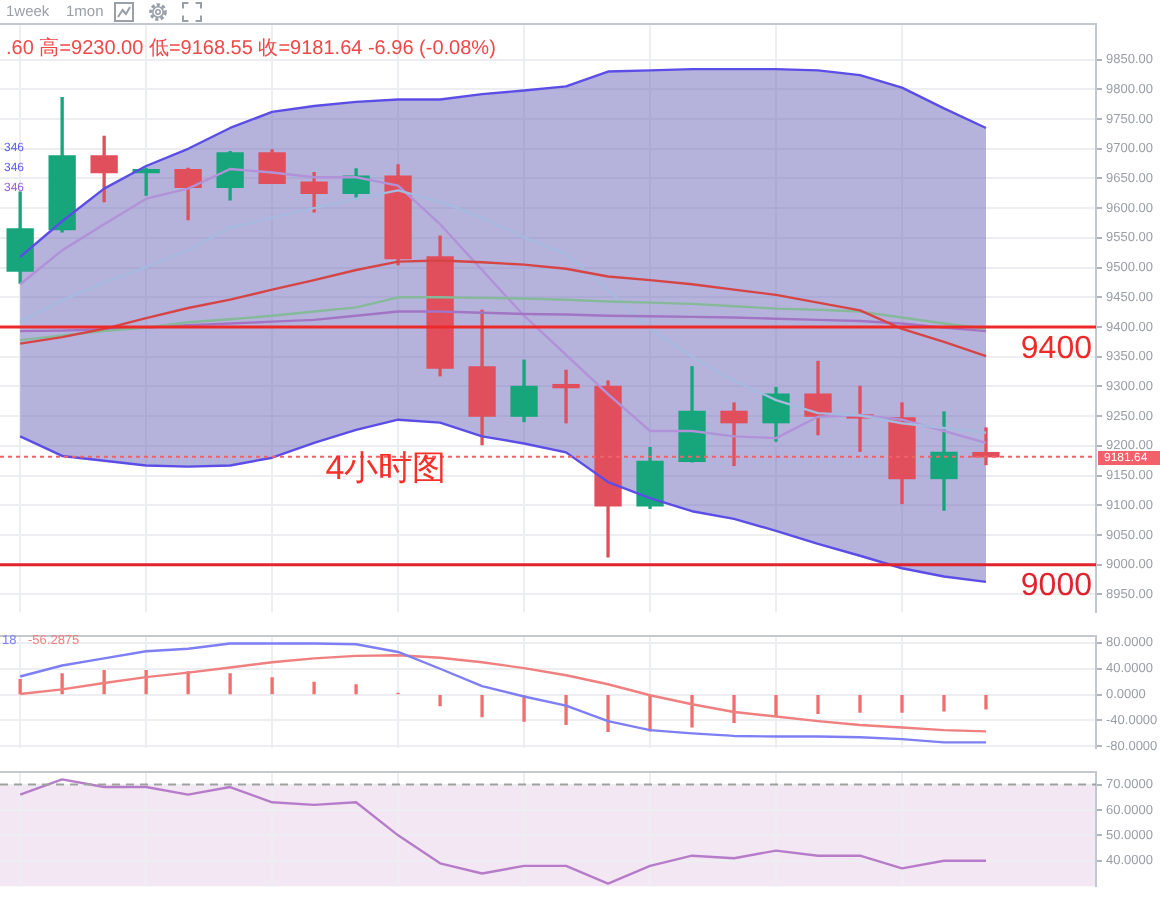 The image size is (1160, 898). Describe the element at coordinates (251, 47) in the screenshot. I see `text: .60 高=9230.00 低=9168.55 收=9181.64 -6.96 (-0.08%)` at that location.